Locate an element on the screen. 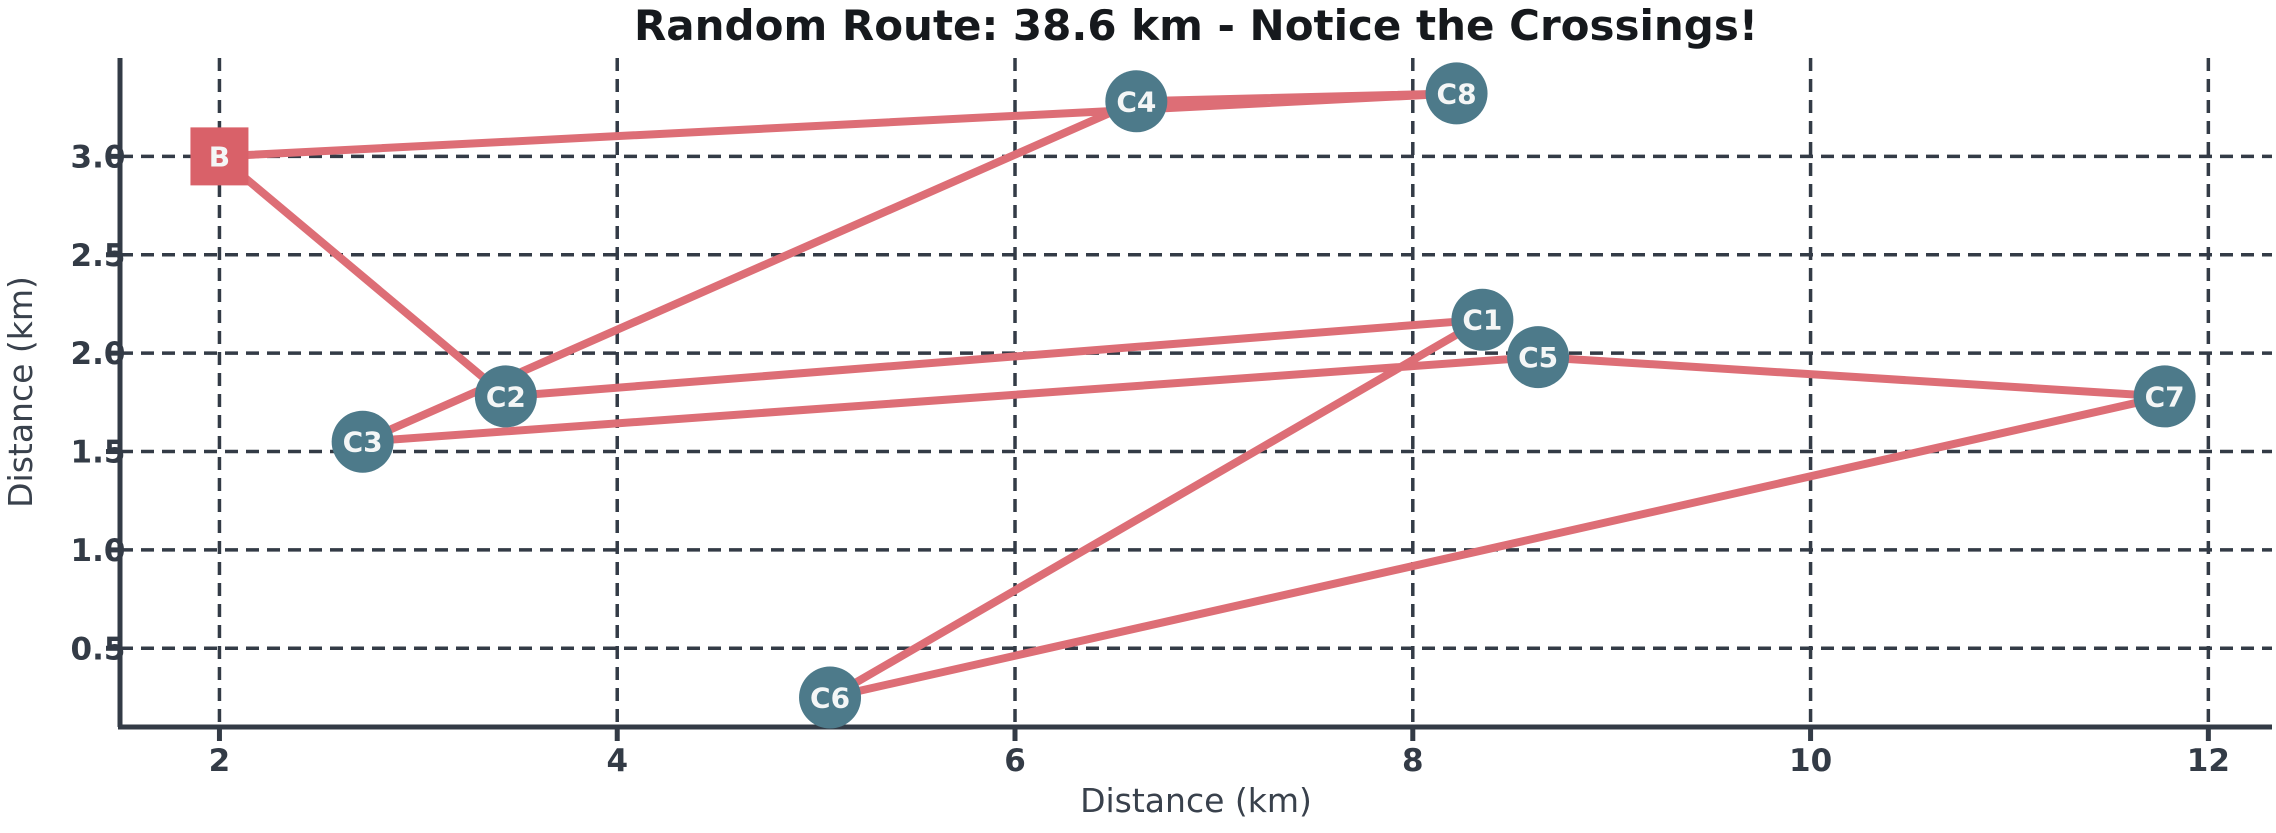  node-C4: C4 is located at coordinates (1136, 101).